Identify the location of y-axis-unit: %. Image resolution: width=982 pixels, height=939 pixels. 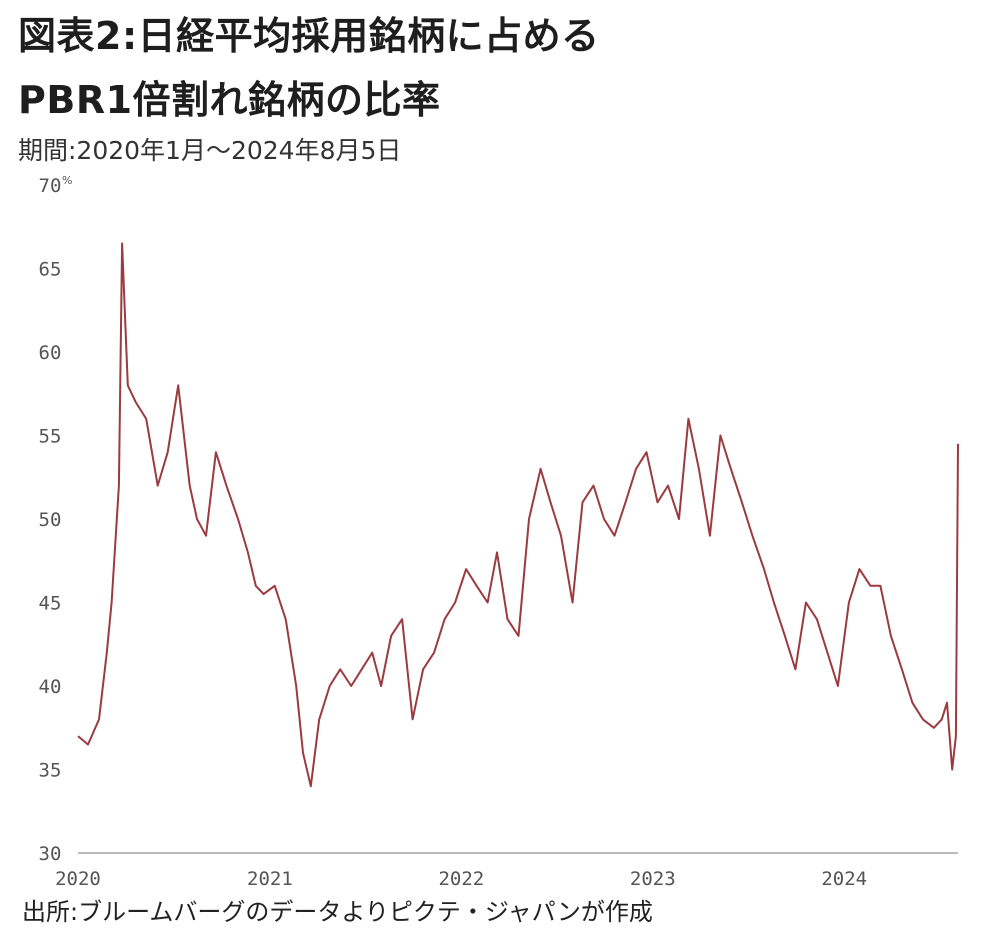
(67, 180).